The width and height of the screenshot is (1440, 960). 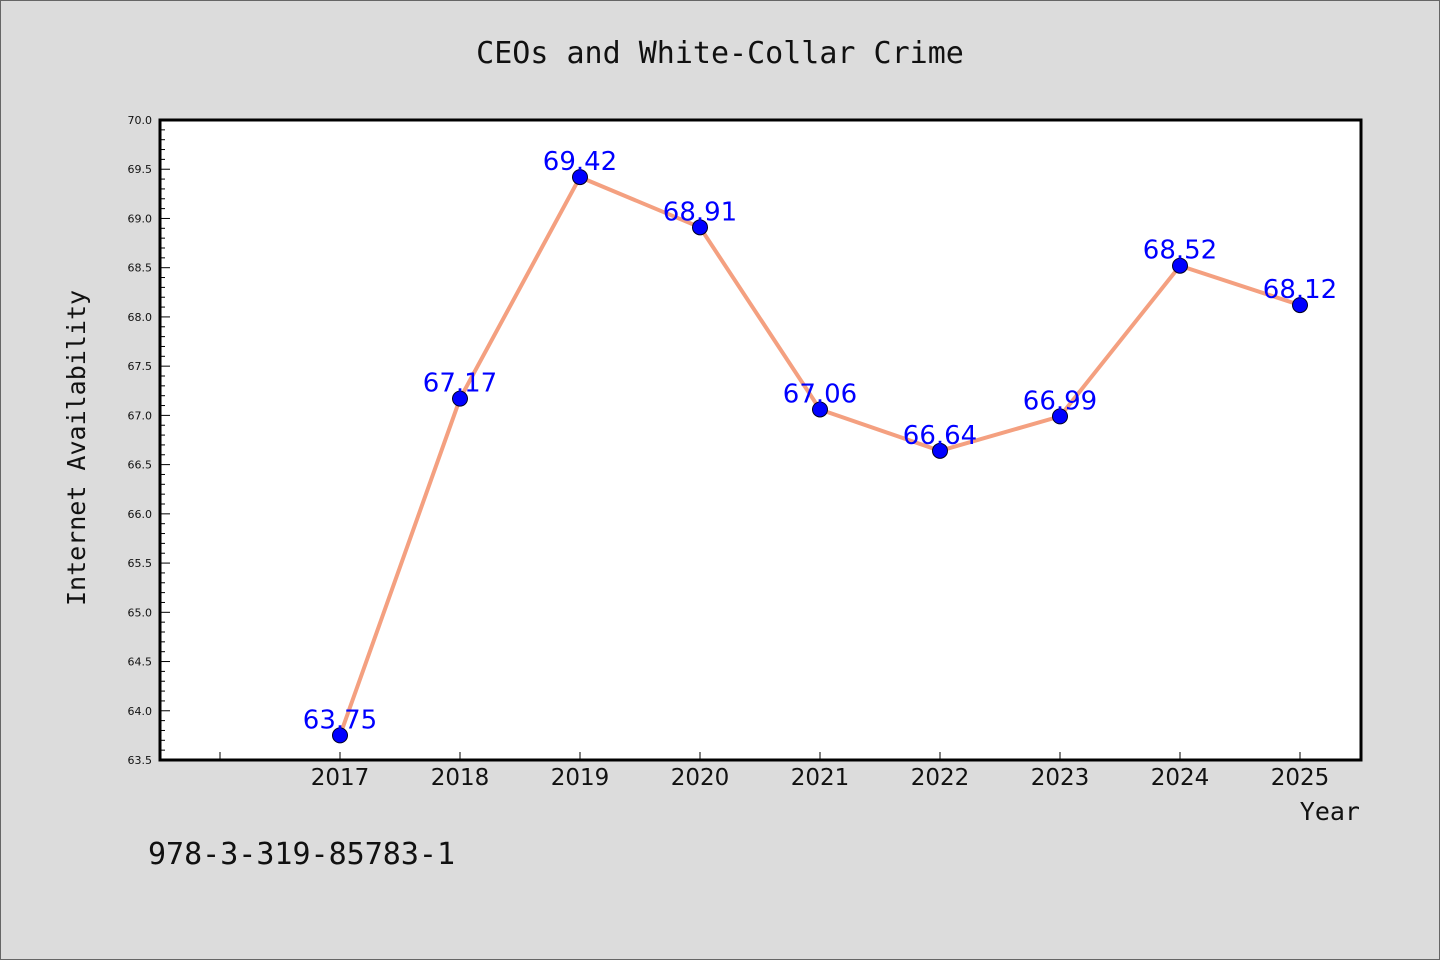 What do you see at coordinates (140, 563) in the screenshot?
I see `y-tick-label: 65.5` at bounding box center [140, 563].